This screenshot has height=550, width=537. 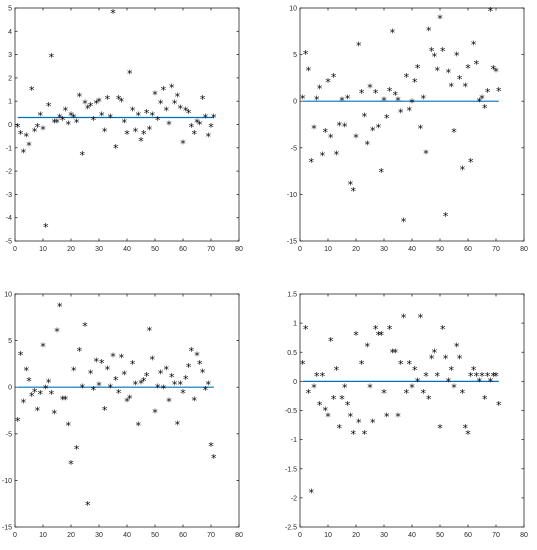 I want to click on y-tick-label: -1, so click(x=294, y=440).